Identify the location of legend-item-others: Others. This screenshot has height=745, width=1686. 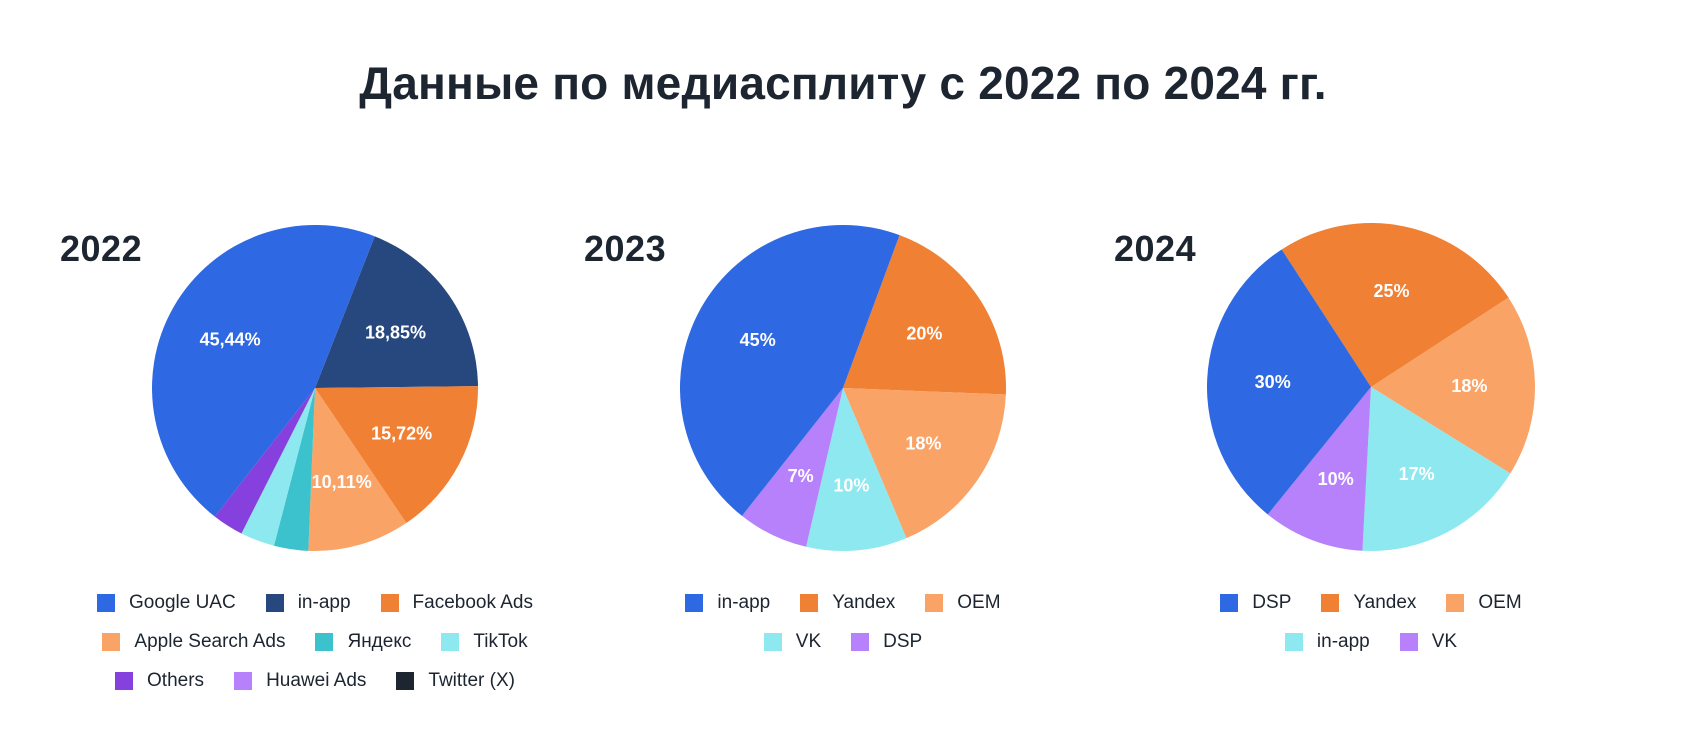
(159, 681).